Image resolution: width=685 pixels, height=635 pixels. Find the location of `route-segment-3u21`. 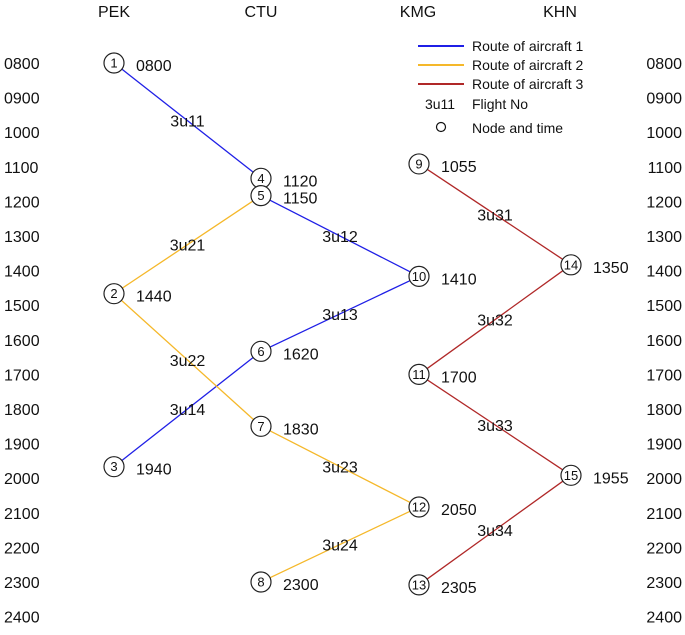

route-segment-3u21 is located at coordinates (187, 244).